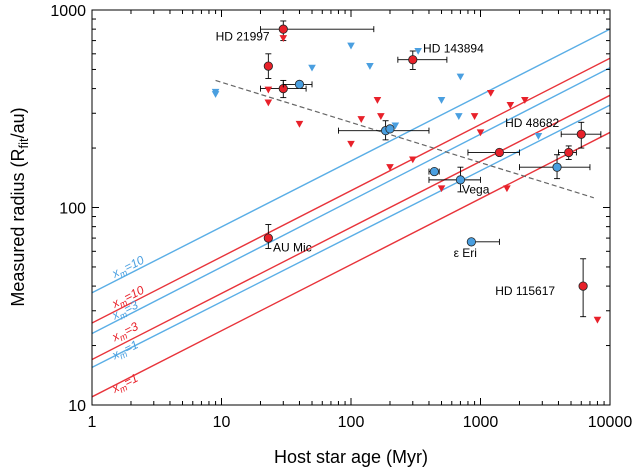 Image resolution: width=639 pixels, height=470 pixels. Describe the element at coordinates (292, 247) in the screenshot. I see `annotation-label: AU Mic` at that location.